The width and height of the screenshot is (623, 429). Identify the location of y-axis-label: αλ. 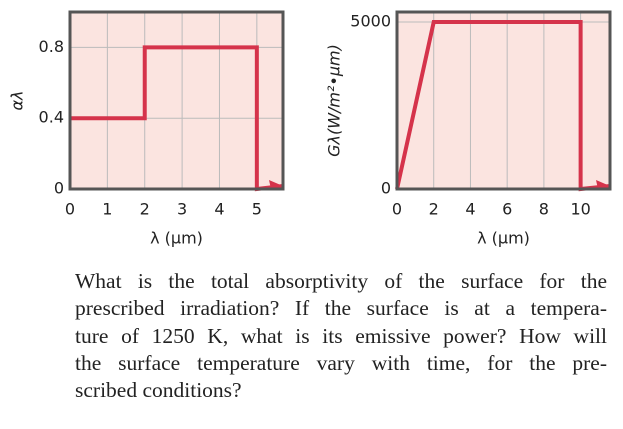
(17, 100).